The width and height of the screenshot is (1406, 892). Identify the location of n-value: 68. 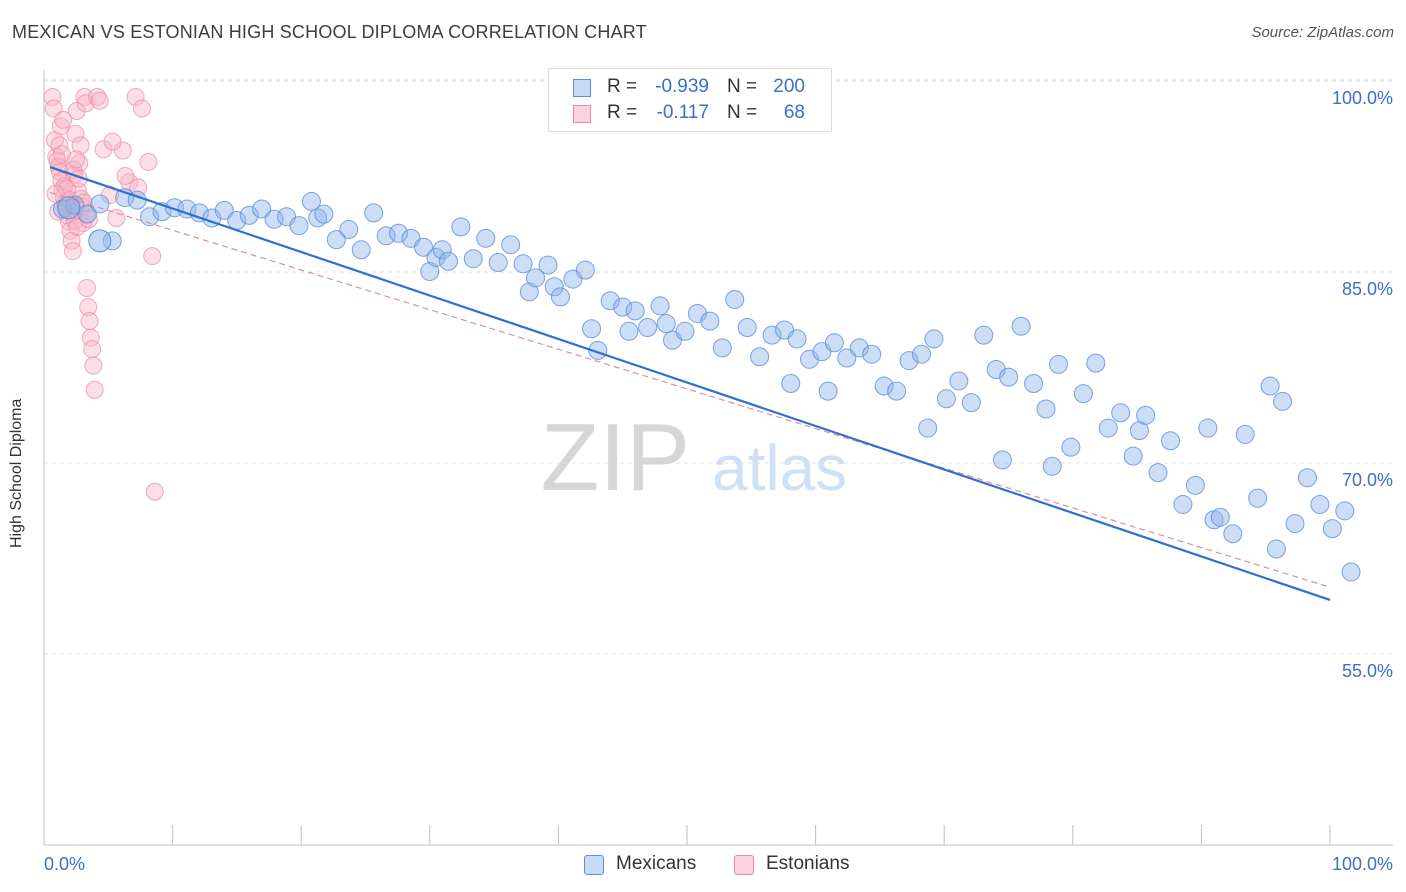
(794, 112).